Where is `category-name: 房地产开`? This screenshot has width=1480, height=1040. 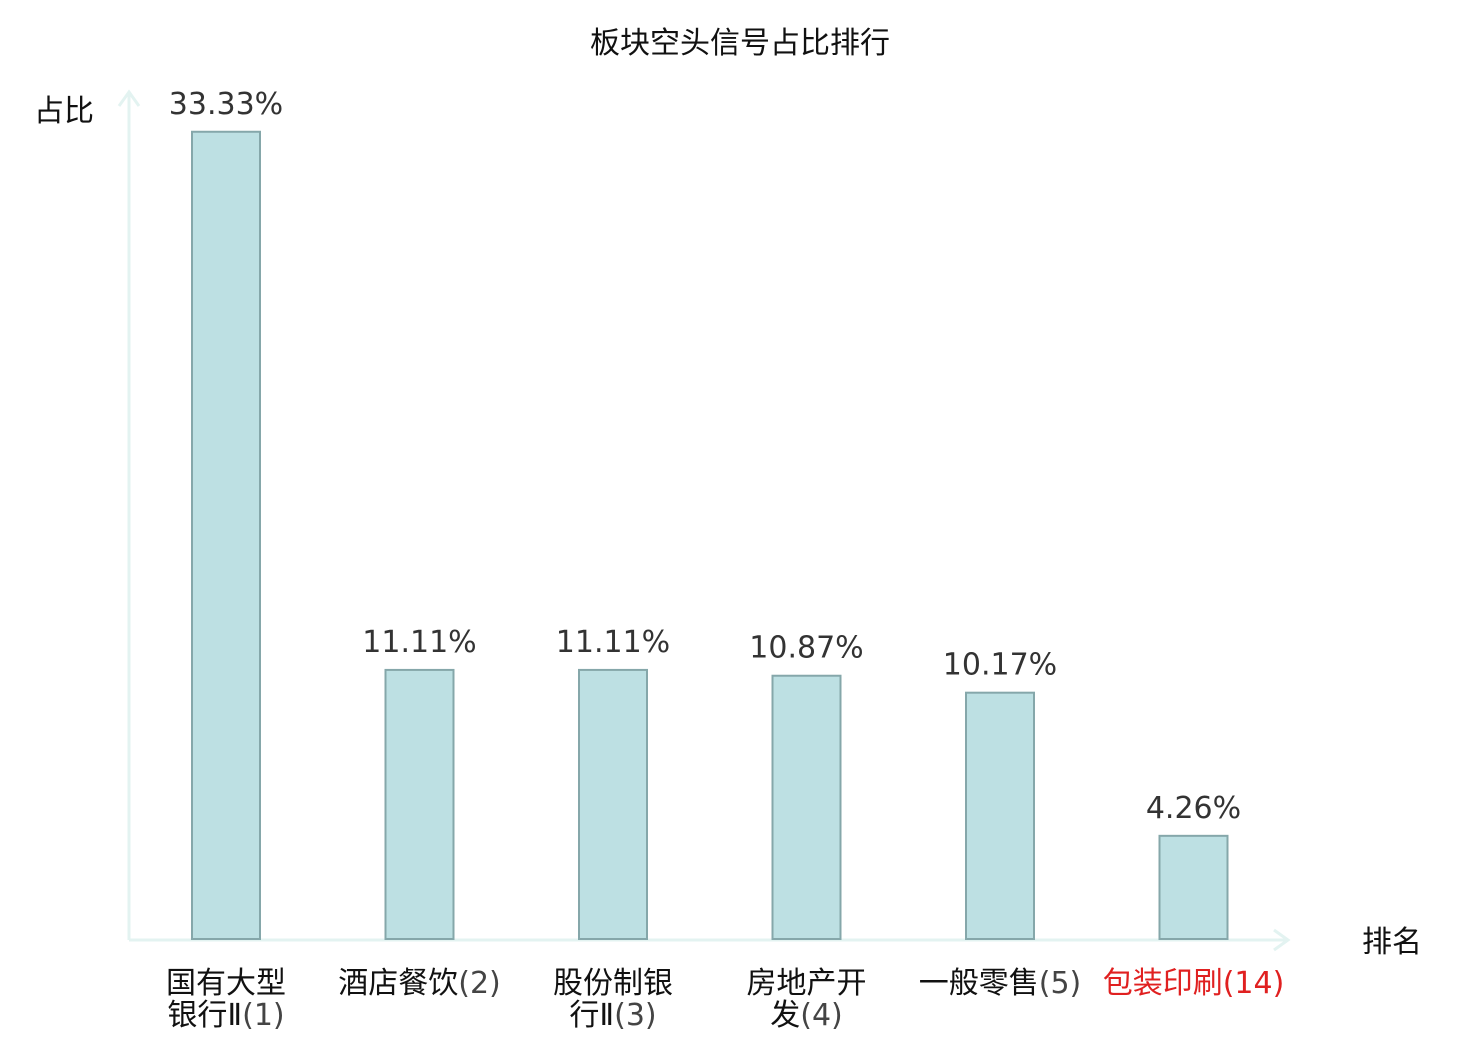
category-name: 房地产开 is located at coordinates (807, 983).